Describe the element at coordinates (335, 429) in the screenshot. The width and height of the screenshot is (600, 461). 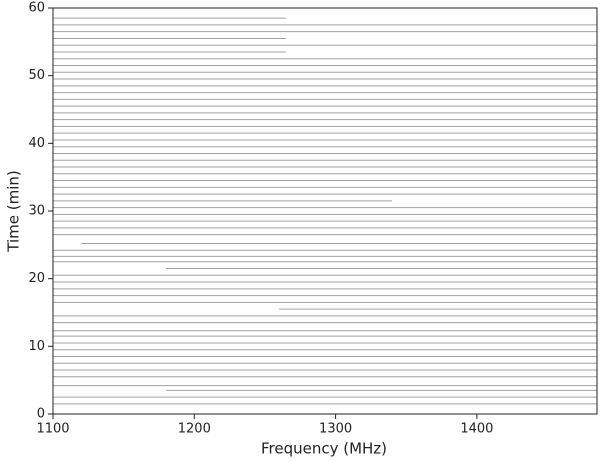
I see `x-tick-label: 1300` at that location.